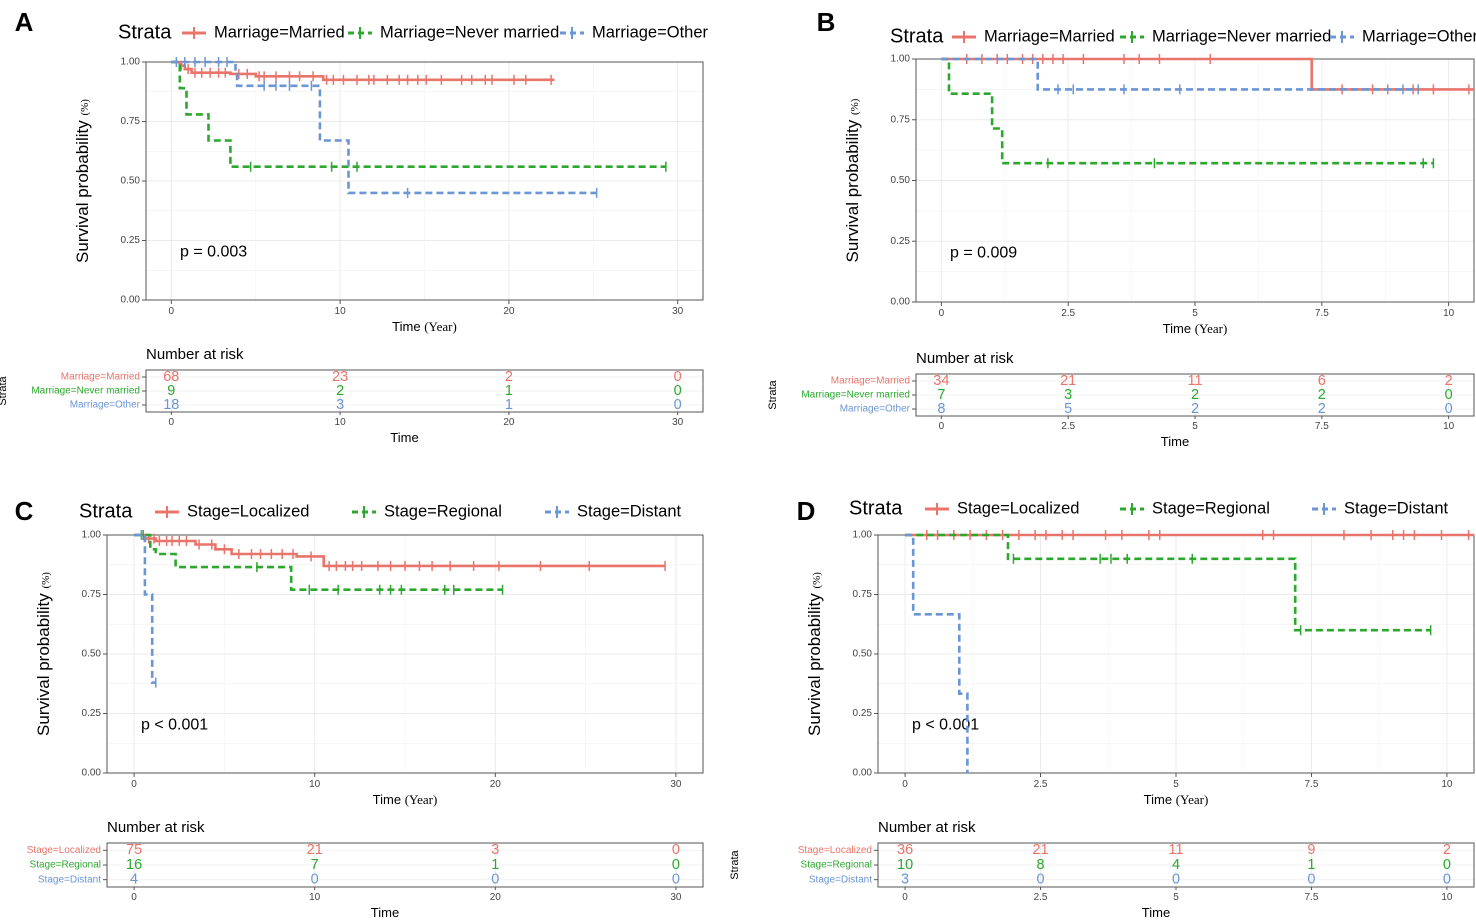 This screenshot has width=1476, height=924. Describe the element at coordinates (735, 864) in the screenshot. I see `risk-y-axis-label: Strata` at that location.